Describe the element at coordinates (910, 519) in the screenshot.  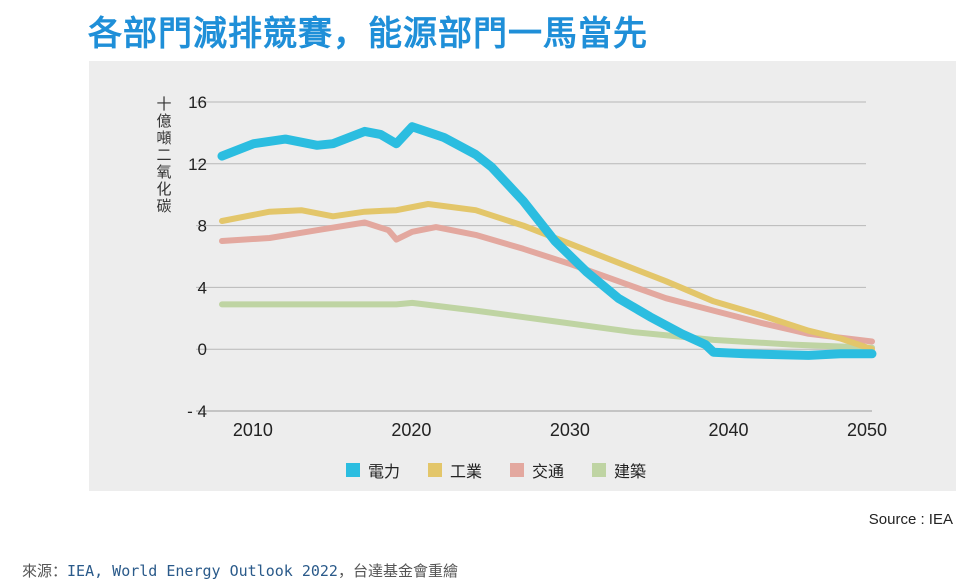
I see `source-note: Source : IEA` at that location.